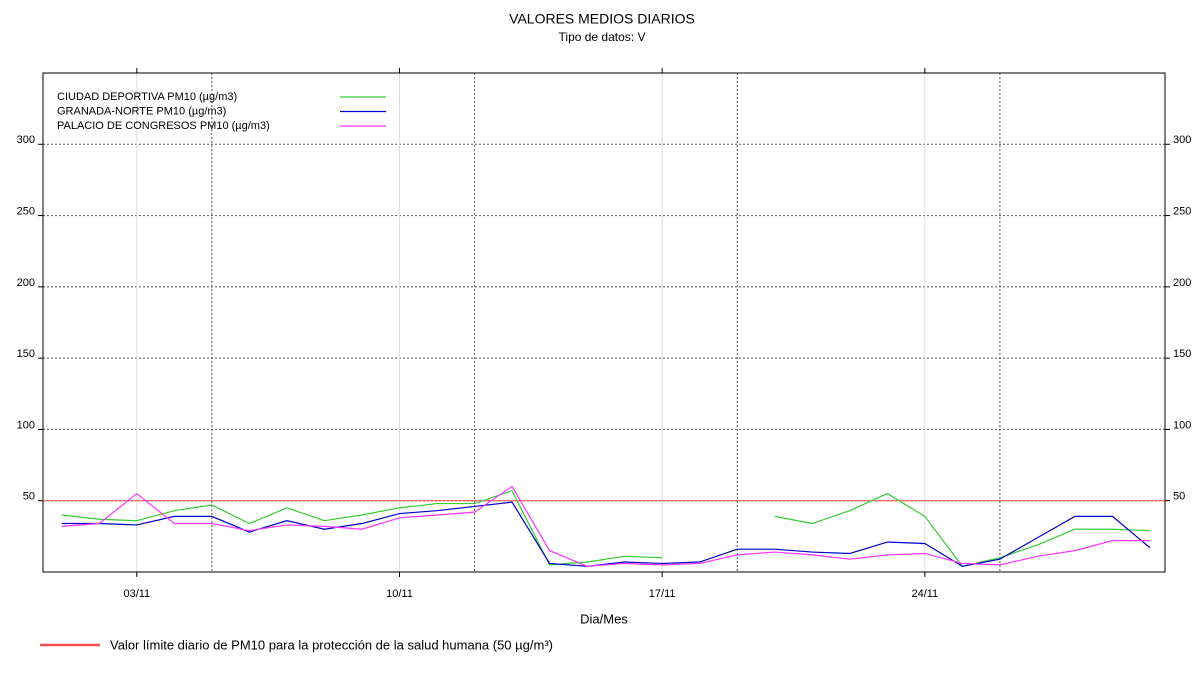 The width and height of the screenshot is (1204, 681). I want to click on y-tick-label: 300, so click(26, 140).